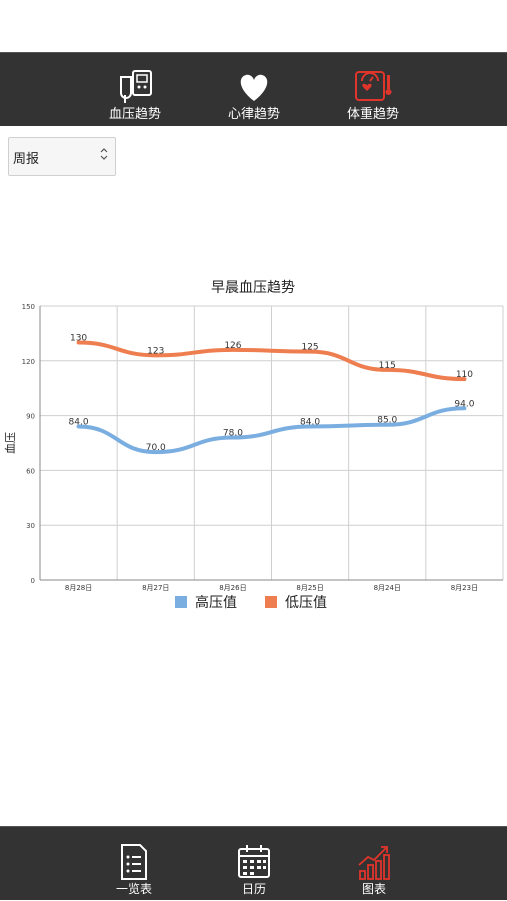 The image size is (507, 901). I want to click on nav-tab-blood-pressure: 血压趋势, so click(135, 90).